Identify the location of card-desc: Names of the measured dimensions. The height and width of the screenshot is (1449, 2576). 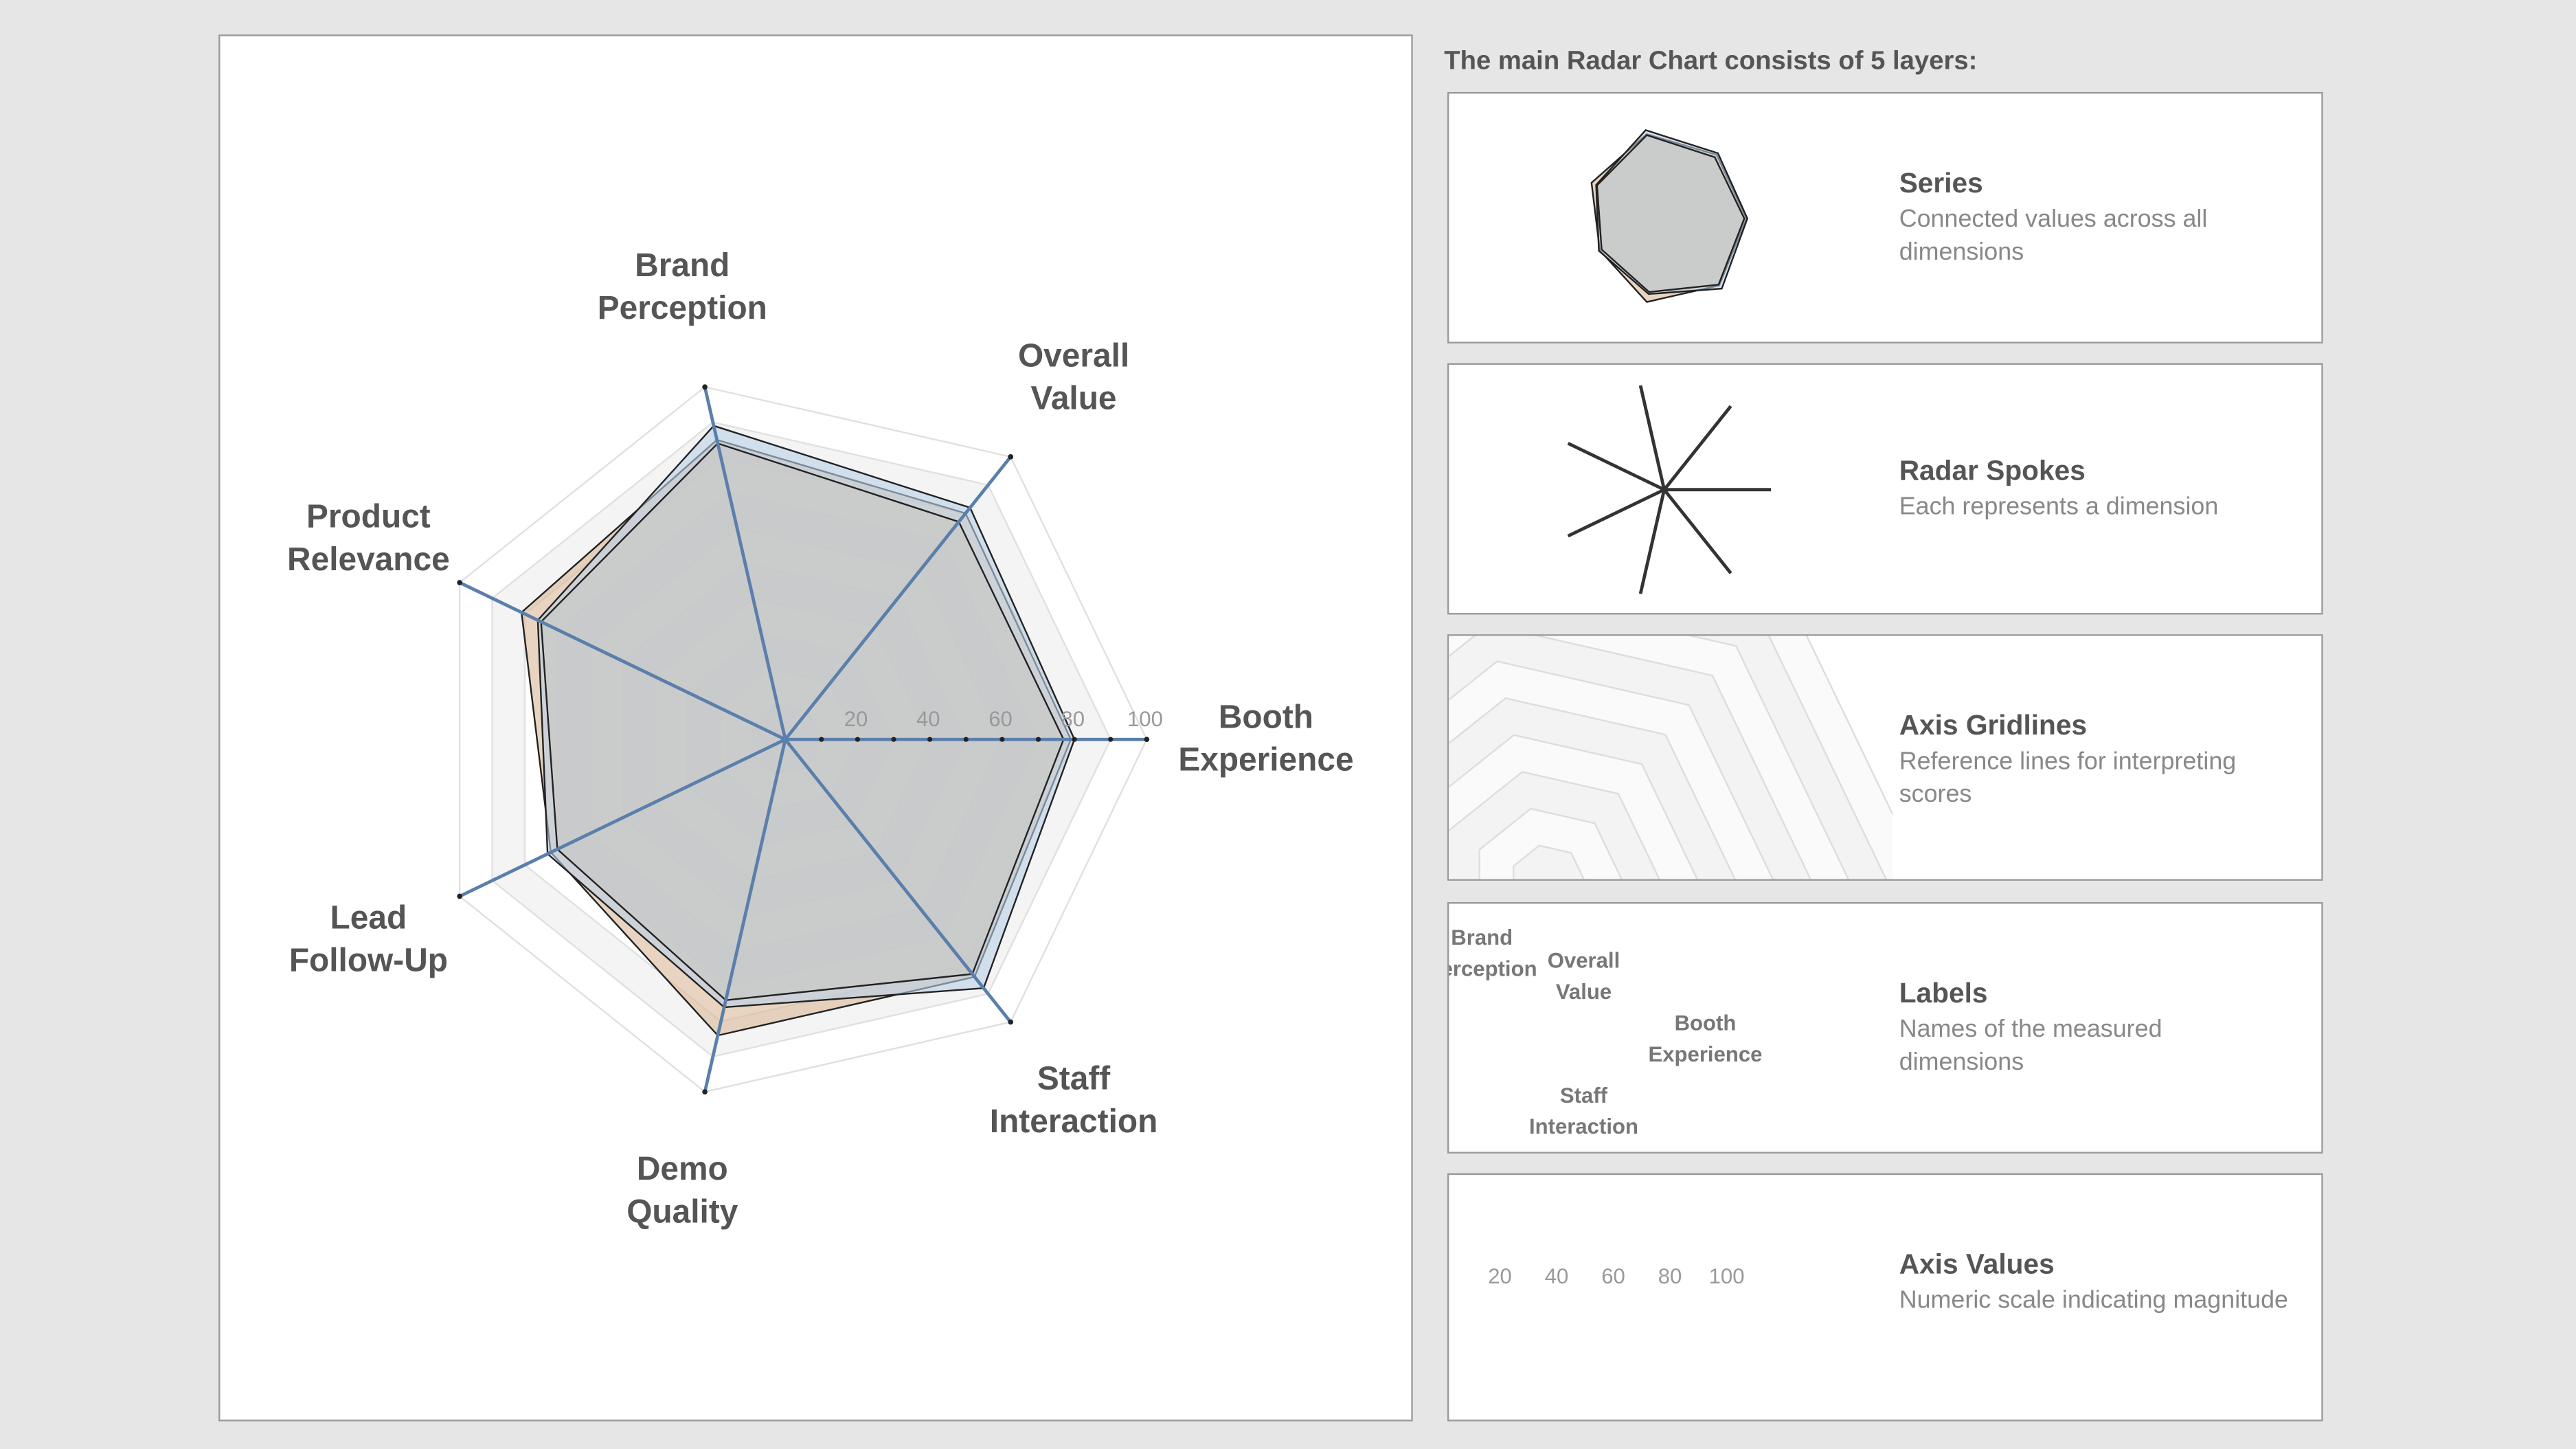
(2030, 1046).